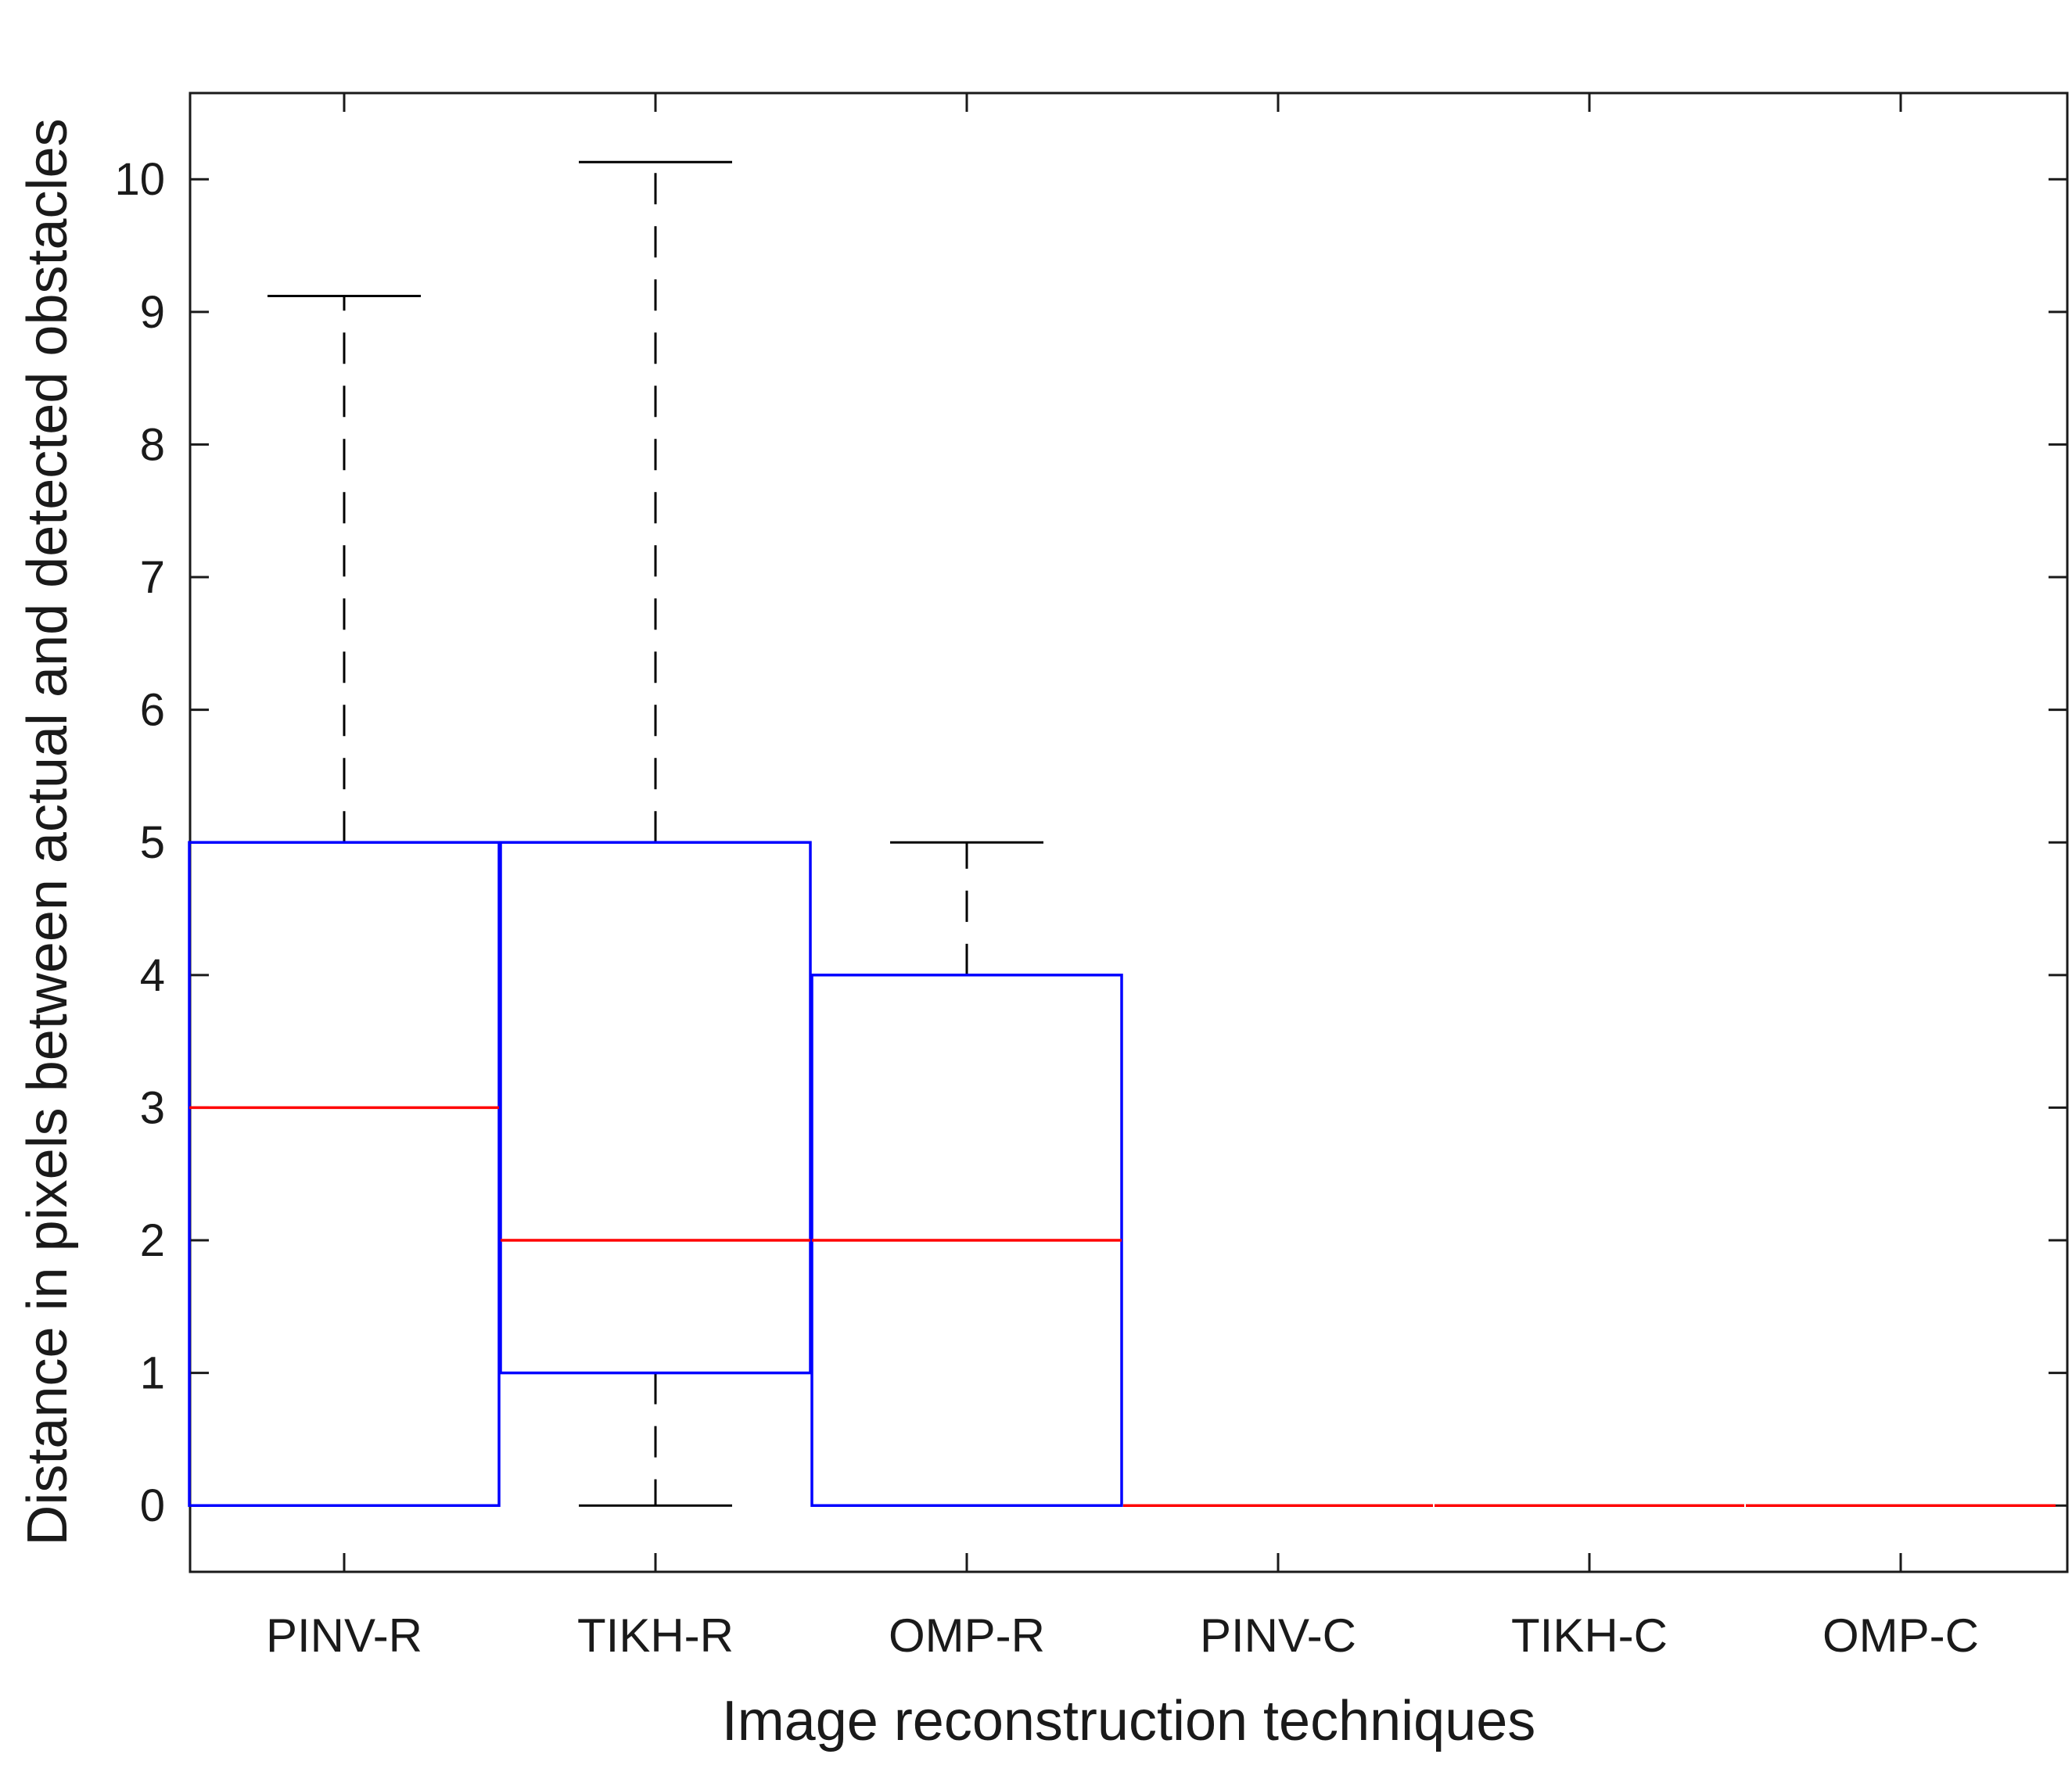 This screenshot has width=2072, height=1765. Describe the element at coordinates (655, 834) in the screenshot. I see `box-tikh-r` at that location.